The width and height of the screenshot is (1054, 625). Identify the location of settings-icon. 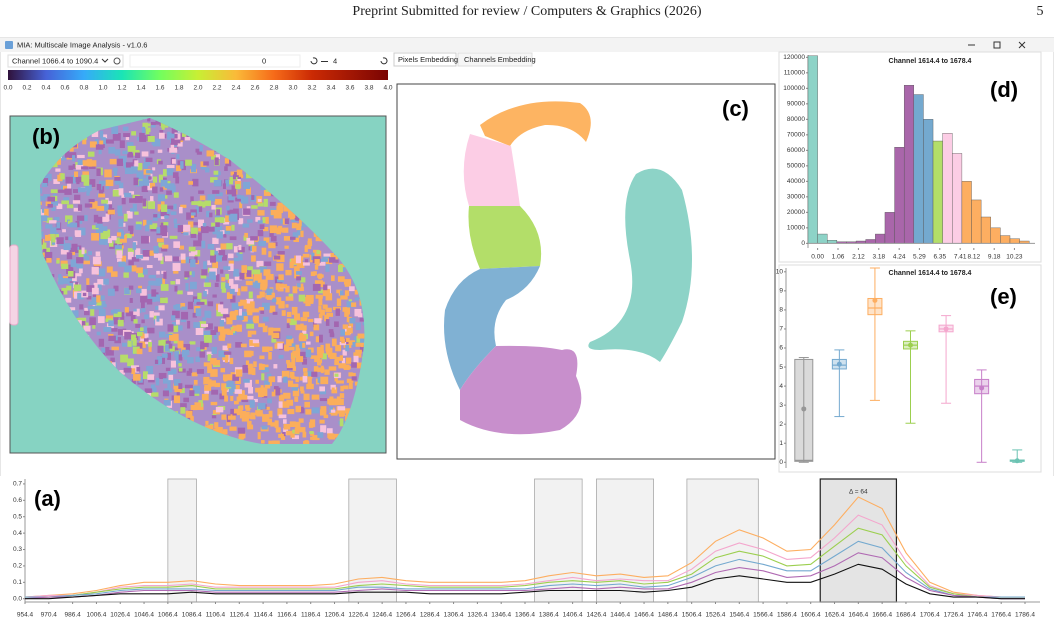
(117, 61).